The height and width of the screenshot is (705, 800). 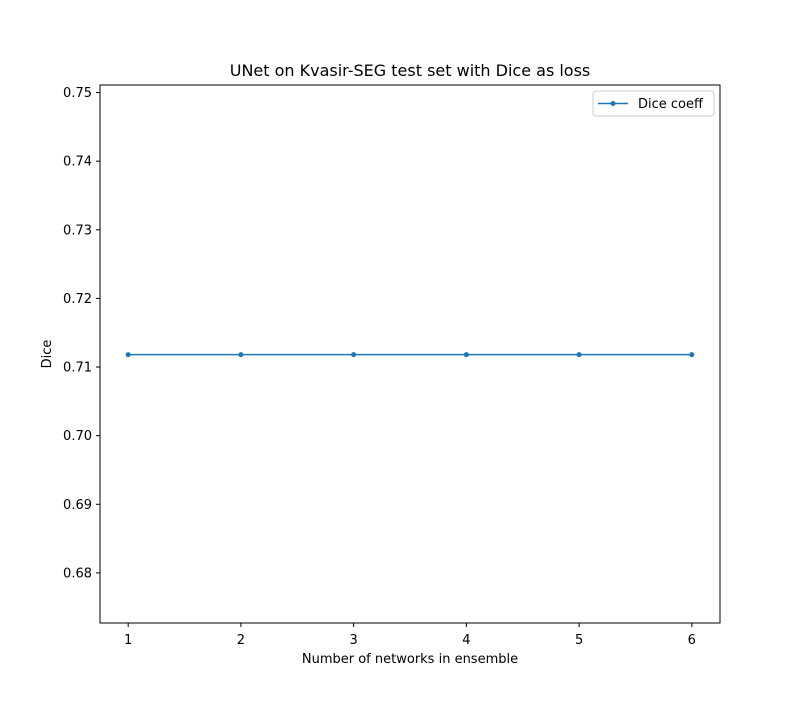 I want to click on x-tick-label: 5, so click(x=579, y=640).